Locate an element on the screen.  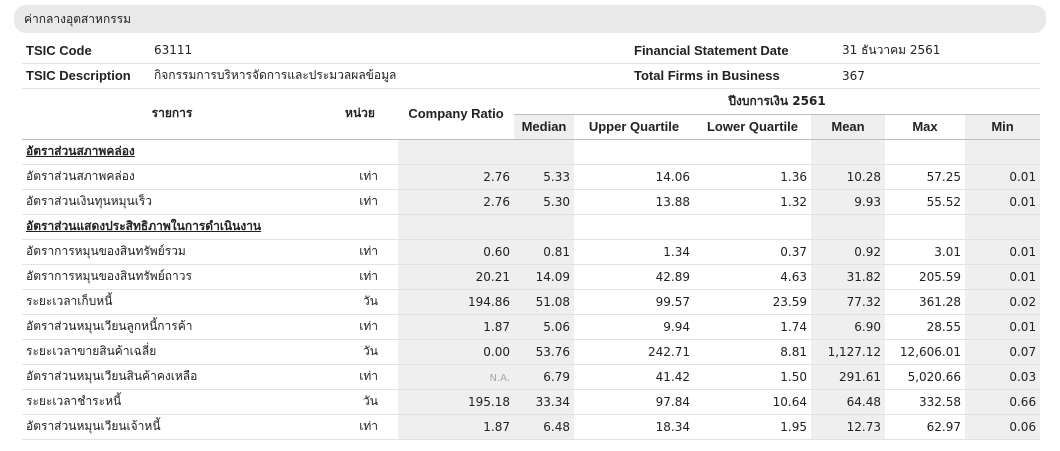
max-cell: 62.97 is located at coordinates (925, 427).